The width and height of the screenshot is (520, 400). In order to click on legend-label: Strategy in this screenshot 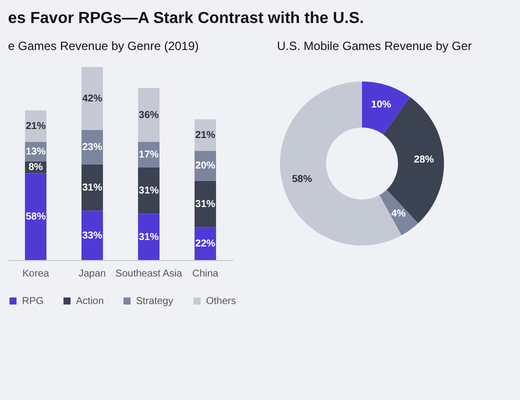, I will do `click(155, 301)`.